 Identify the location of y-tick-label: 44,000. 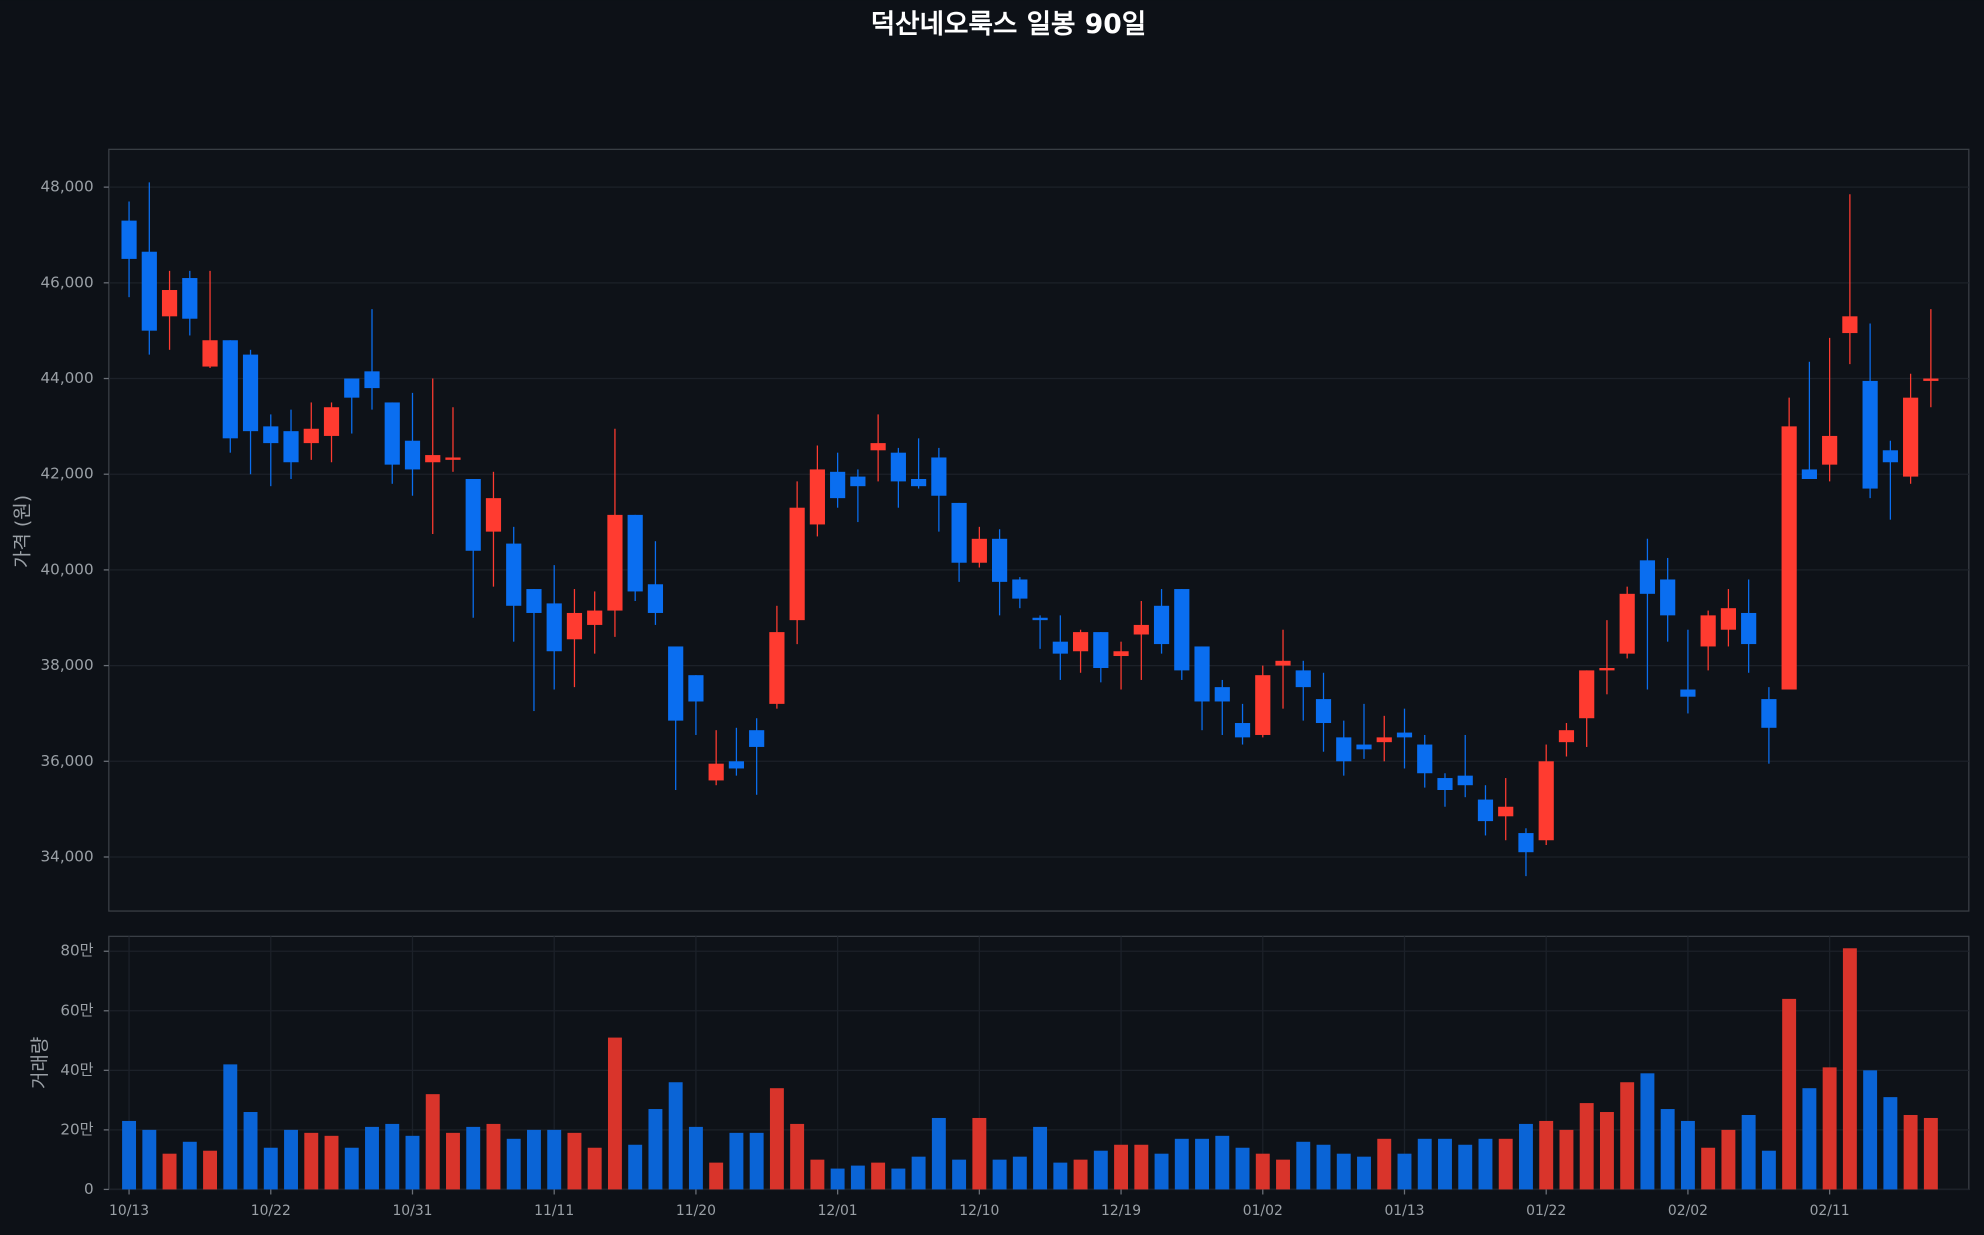
(67, 378).